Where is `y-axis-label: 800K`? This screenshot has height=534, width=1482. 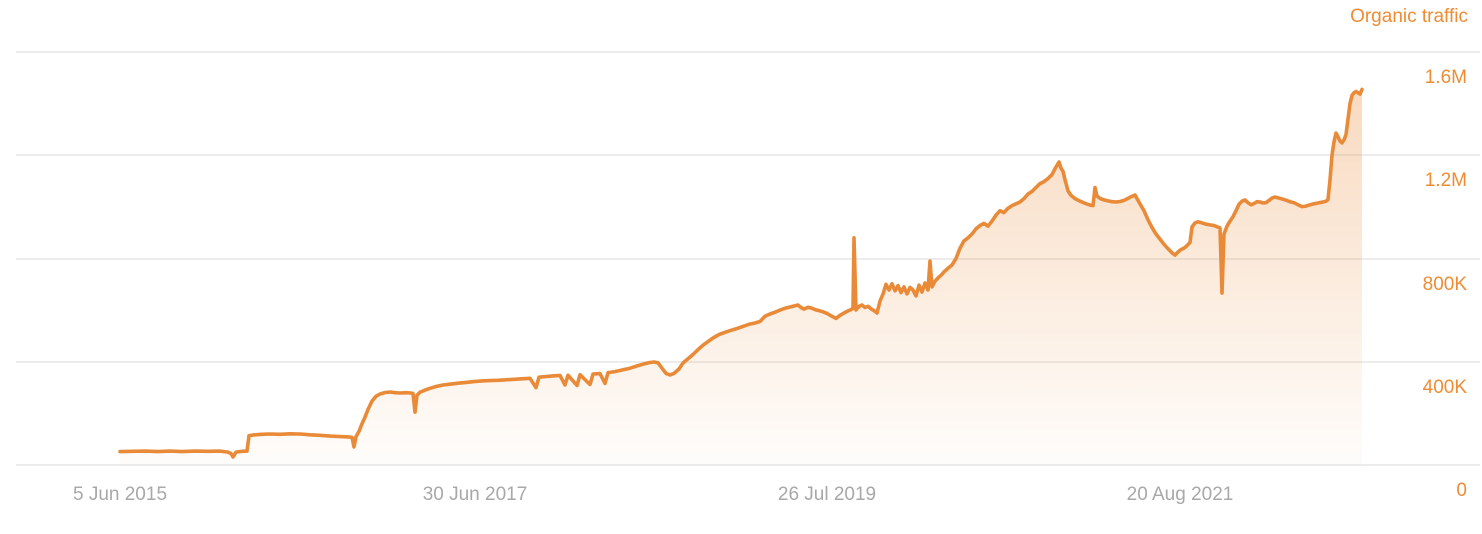 y-axis-label: 800K is located at coordinates (1444, 284).